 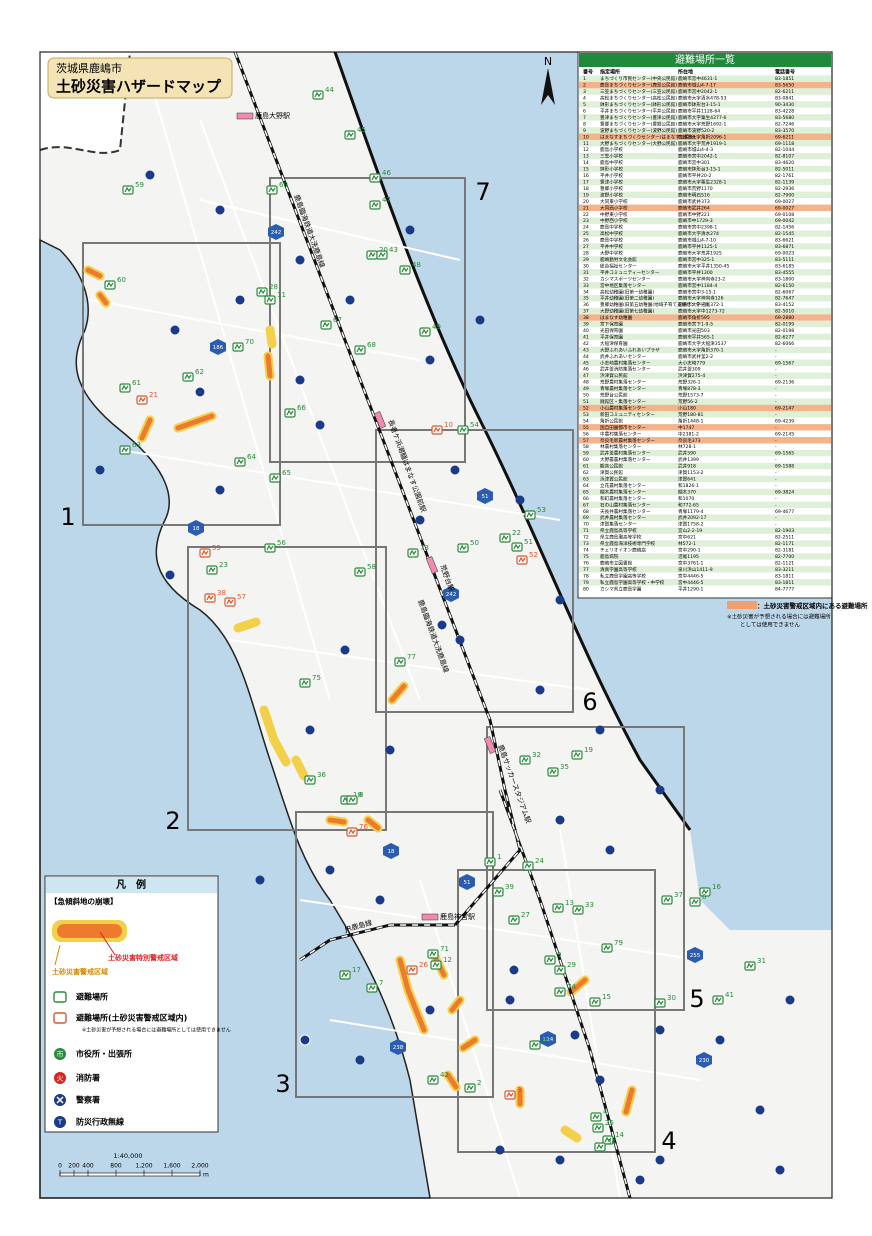 I want to click on shelter-number: 56, so click(x=281, y=543).